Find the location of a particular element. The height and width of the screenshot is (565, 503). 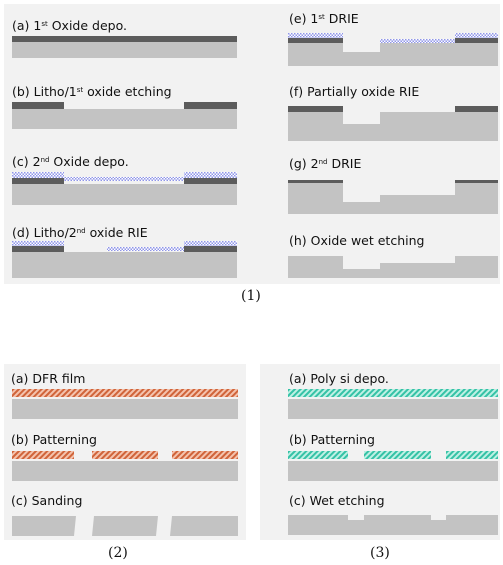

fig1-f-cross-section is located at coordinates (393, 123).